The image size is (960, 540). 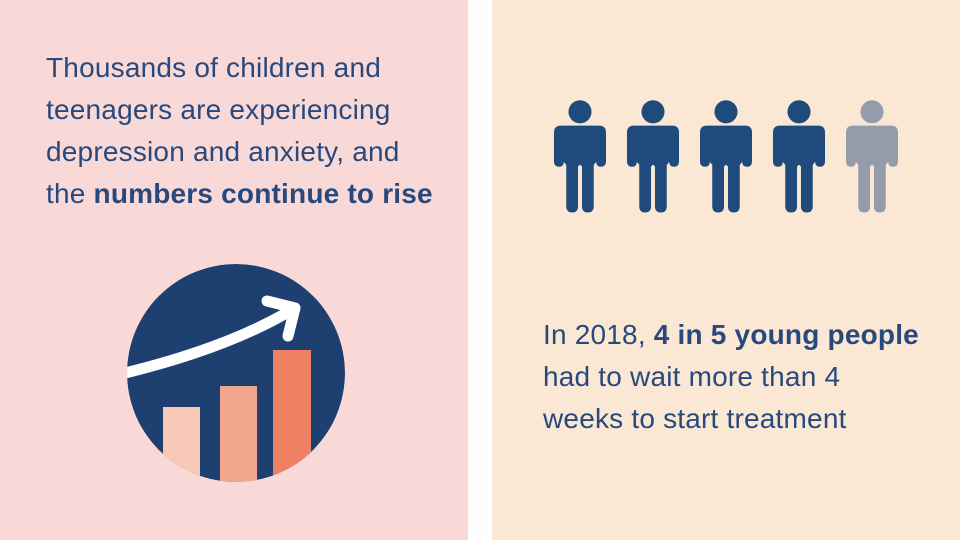 What do you see at coordinates (695, 418) in the screenshot?
I see `caption-line3: weeks to start treatment` at bounding box center [695, 418].